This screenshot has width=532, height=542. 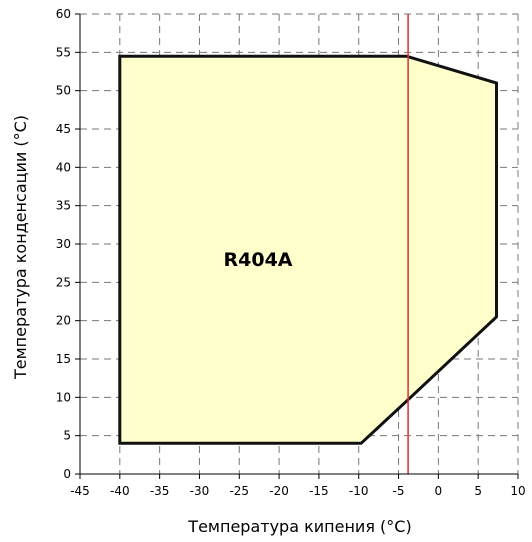 I want to click on y-tick-label: 5, so click(x=67, y=436).